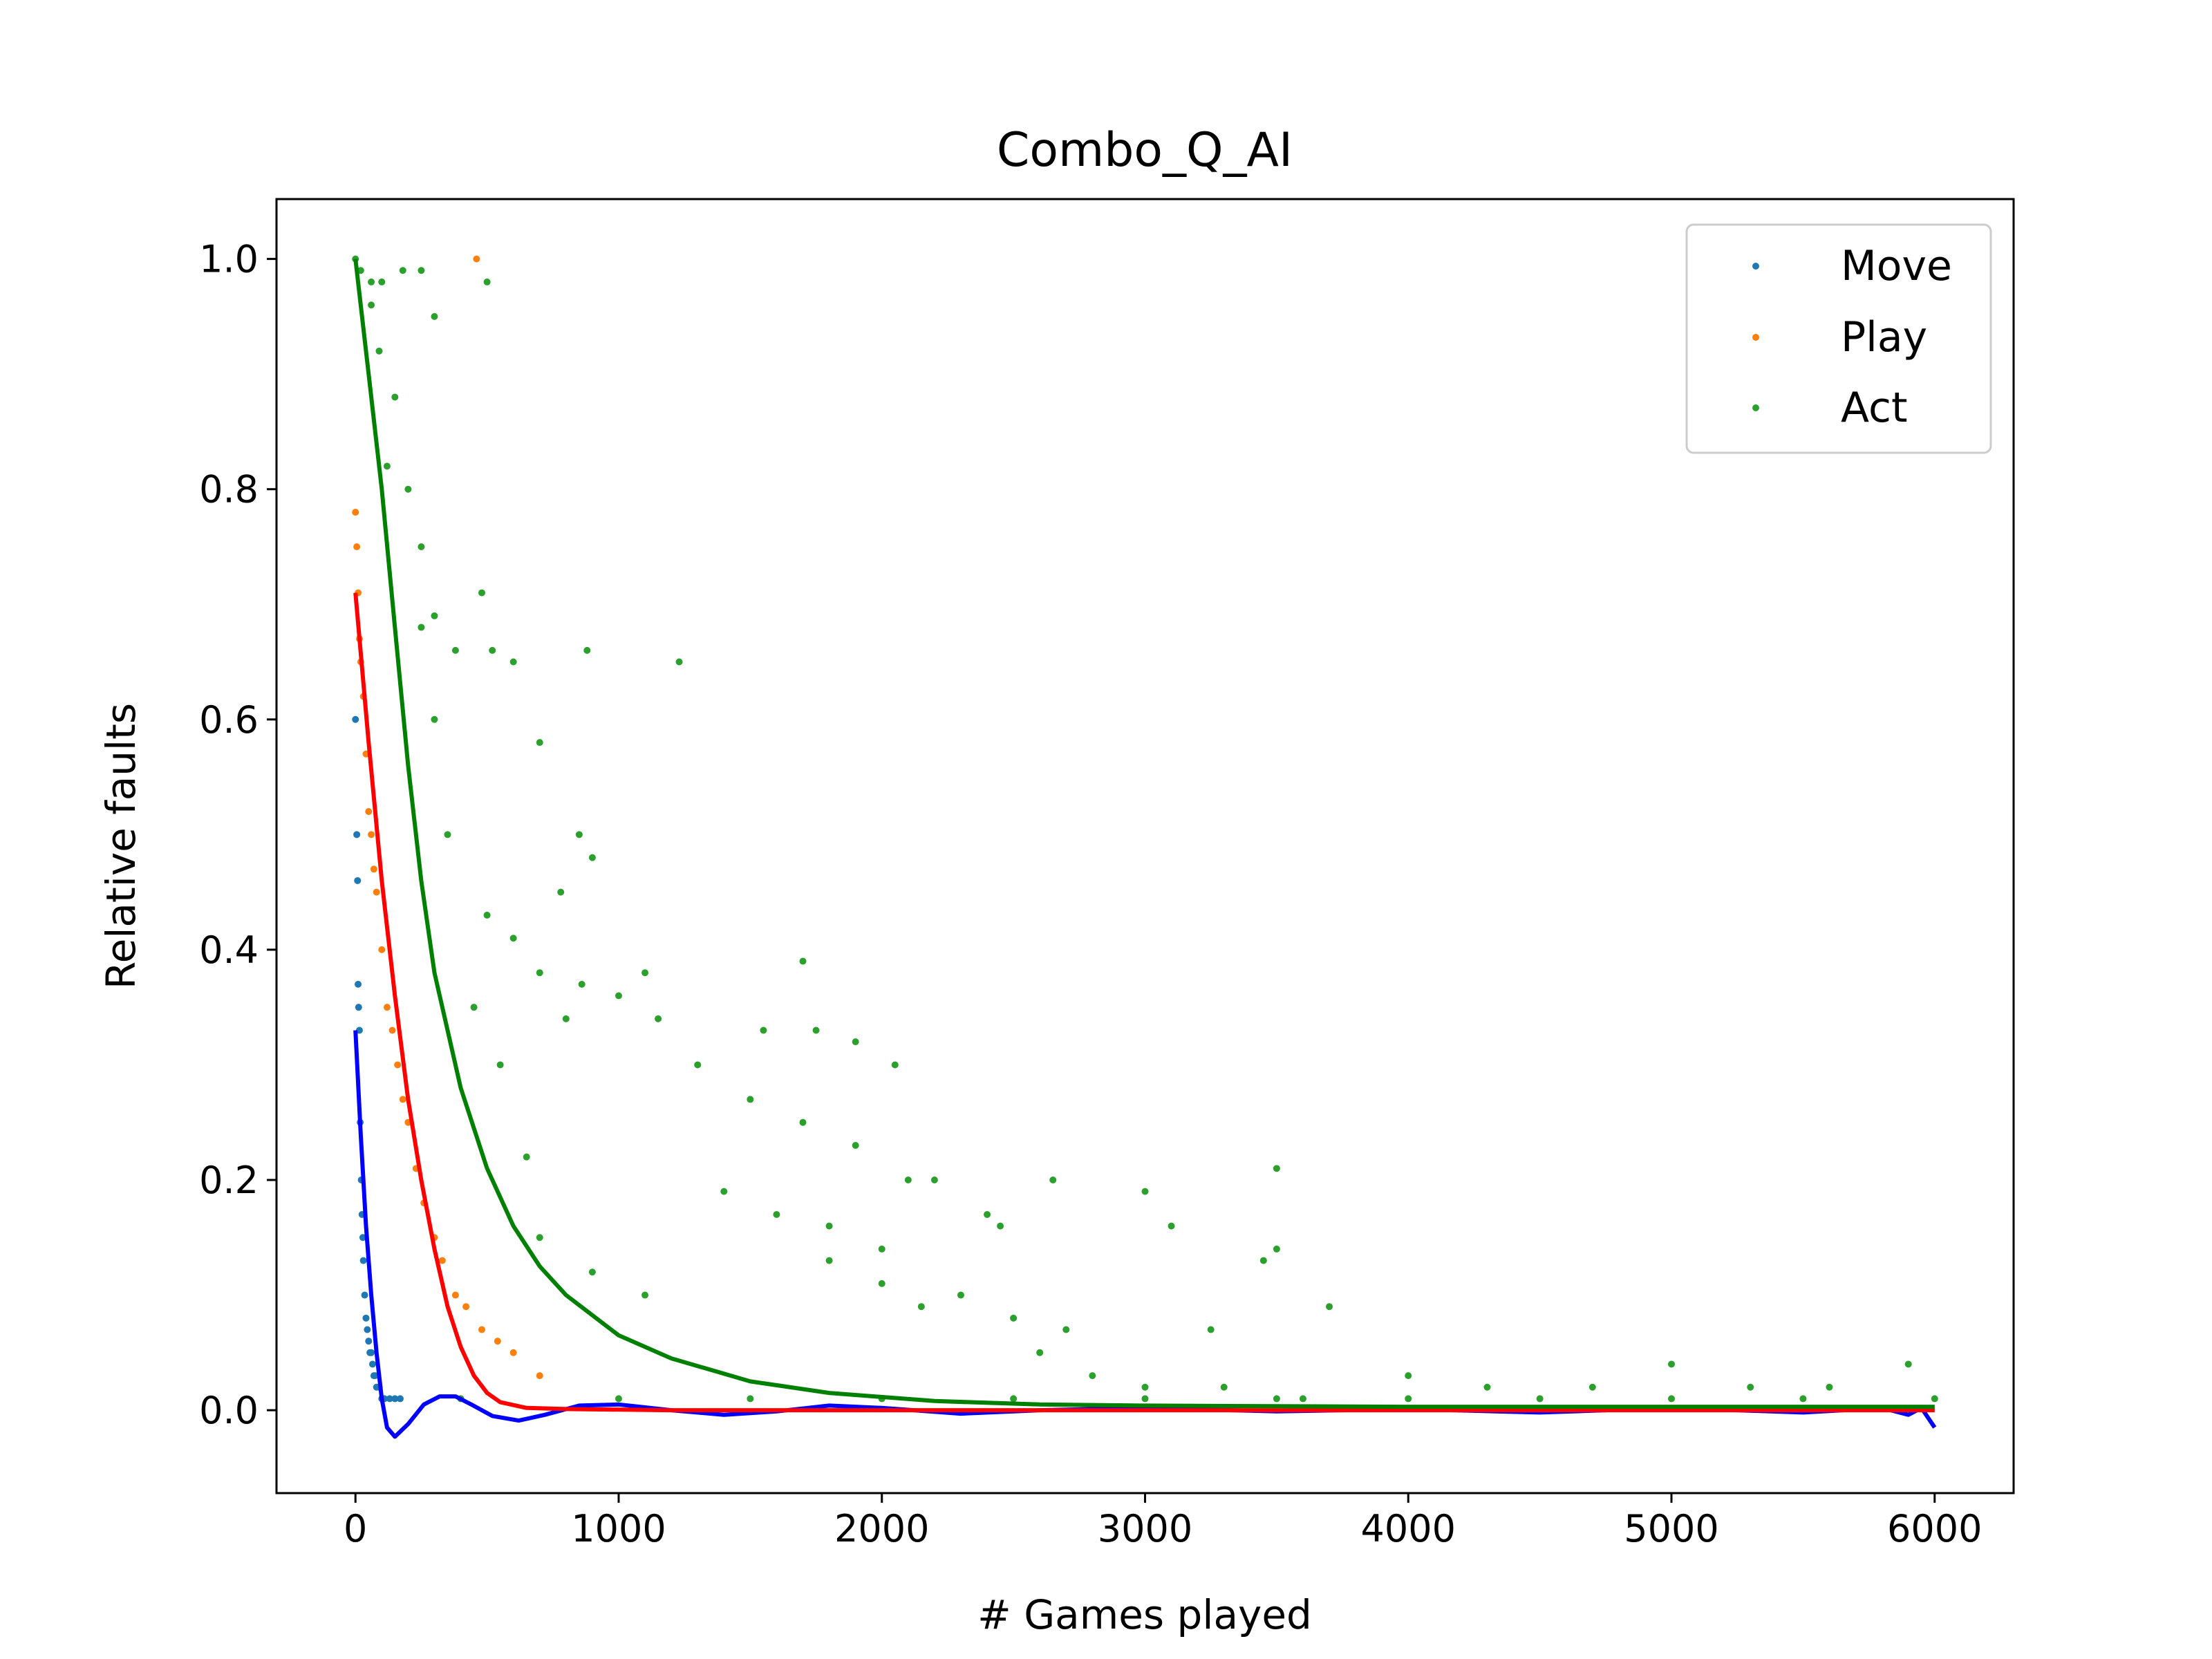 The height and width of the screenshot is (1659, 2212). I want to click on y-tick-label: 0.4, so click(229, 950).